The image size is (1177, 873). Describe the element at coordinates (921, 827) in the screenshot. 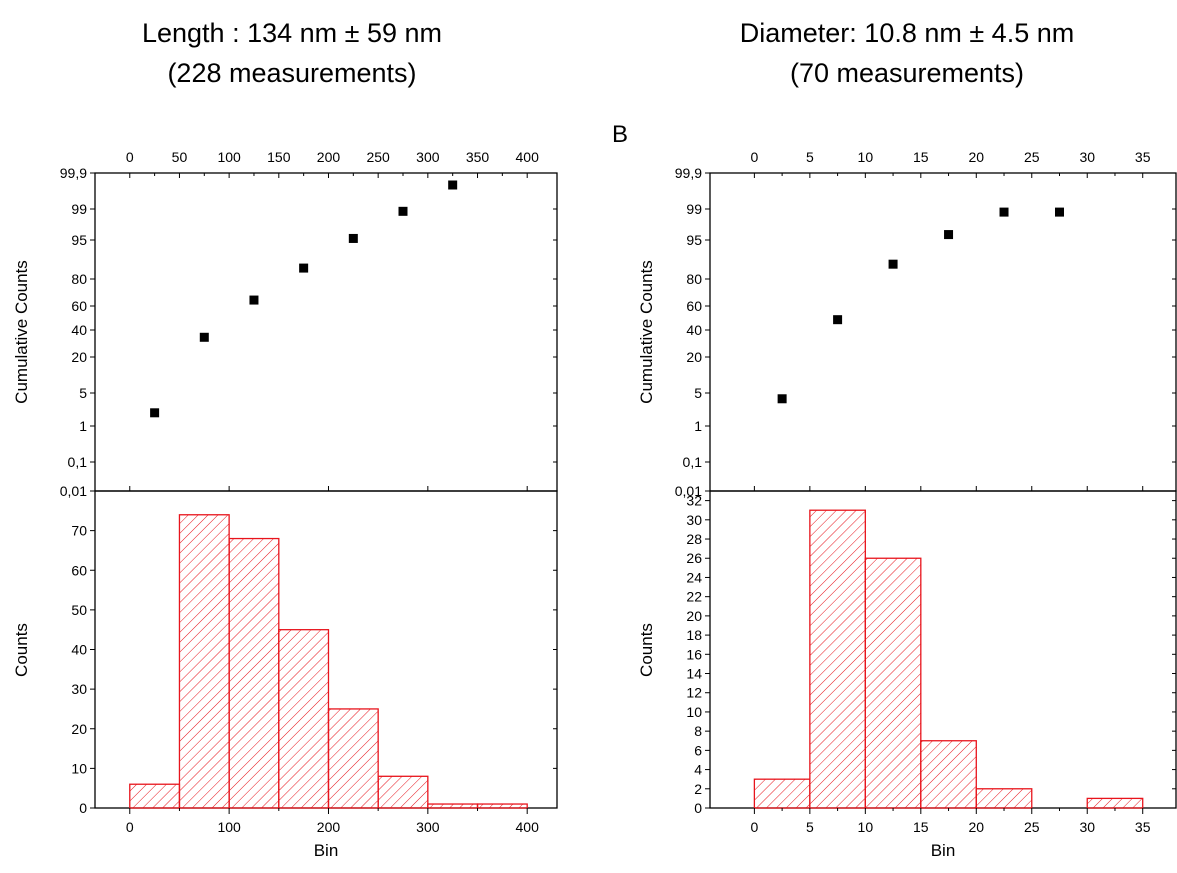

I see `right-bin-x-label: 15` at that location.